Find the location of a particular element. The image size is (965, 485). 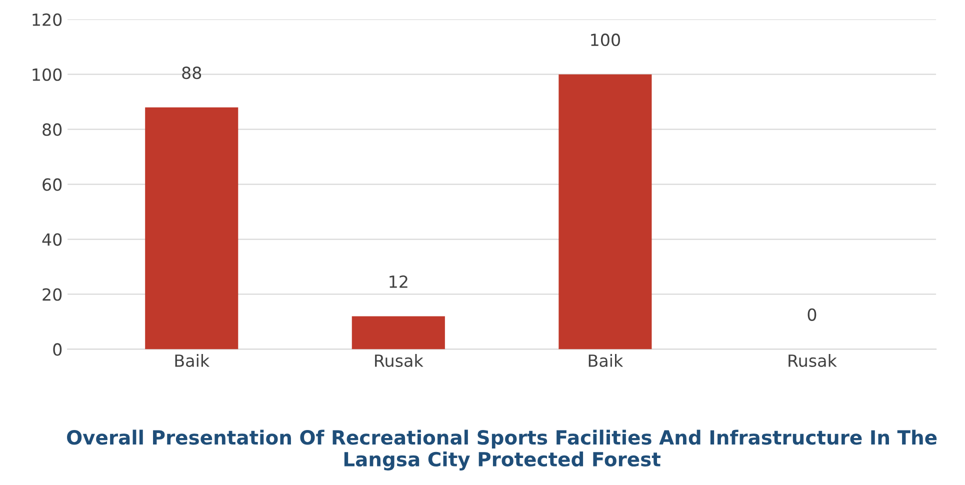

data-label: 0 is located at coordinates (812, 314).